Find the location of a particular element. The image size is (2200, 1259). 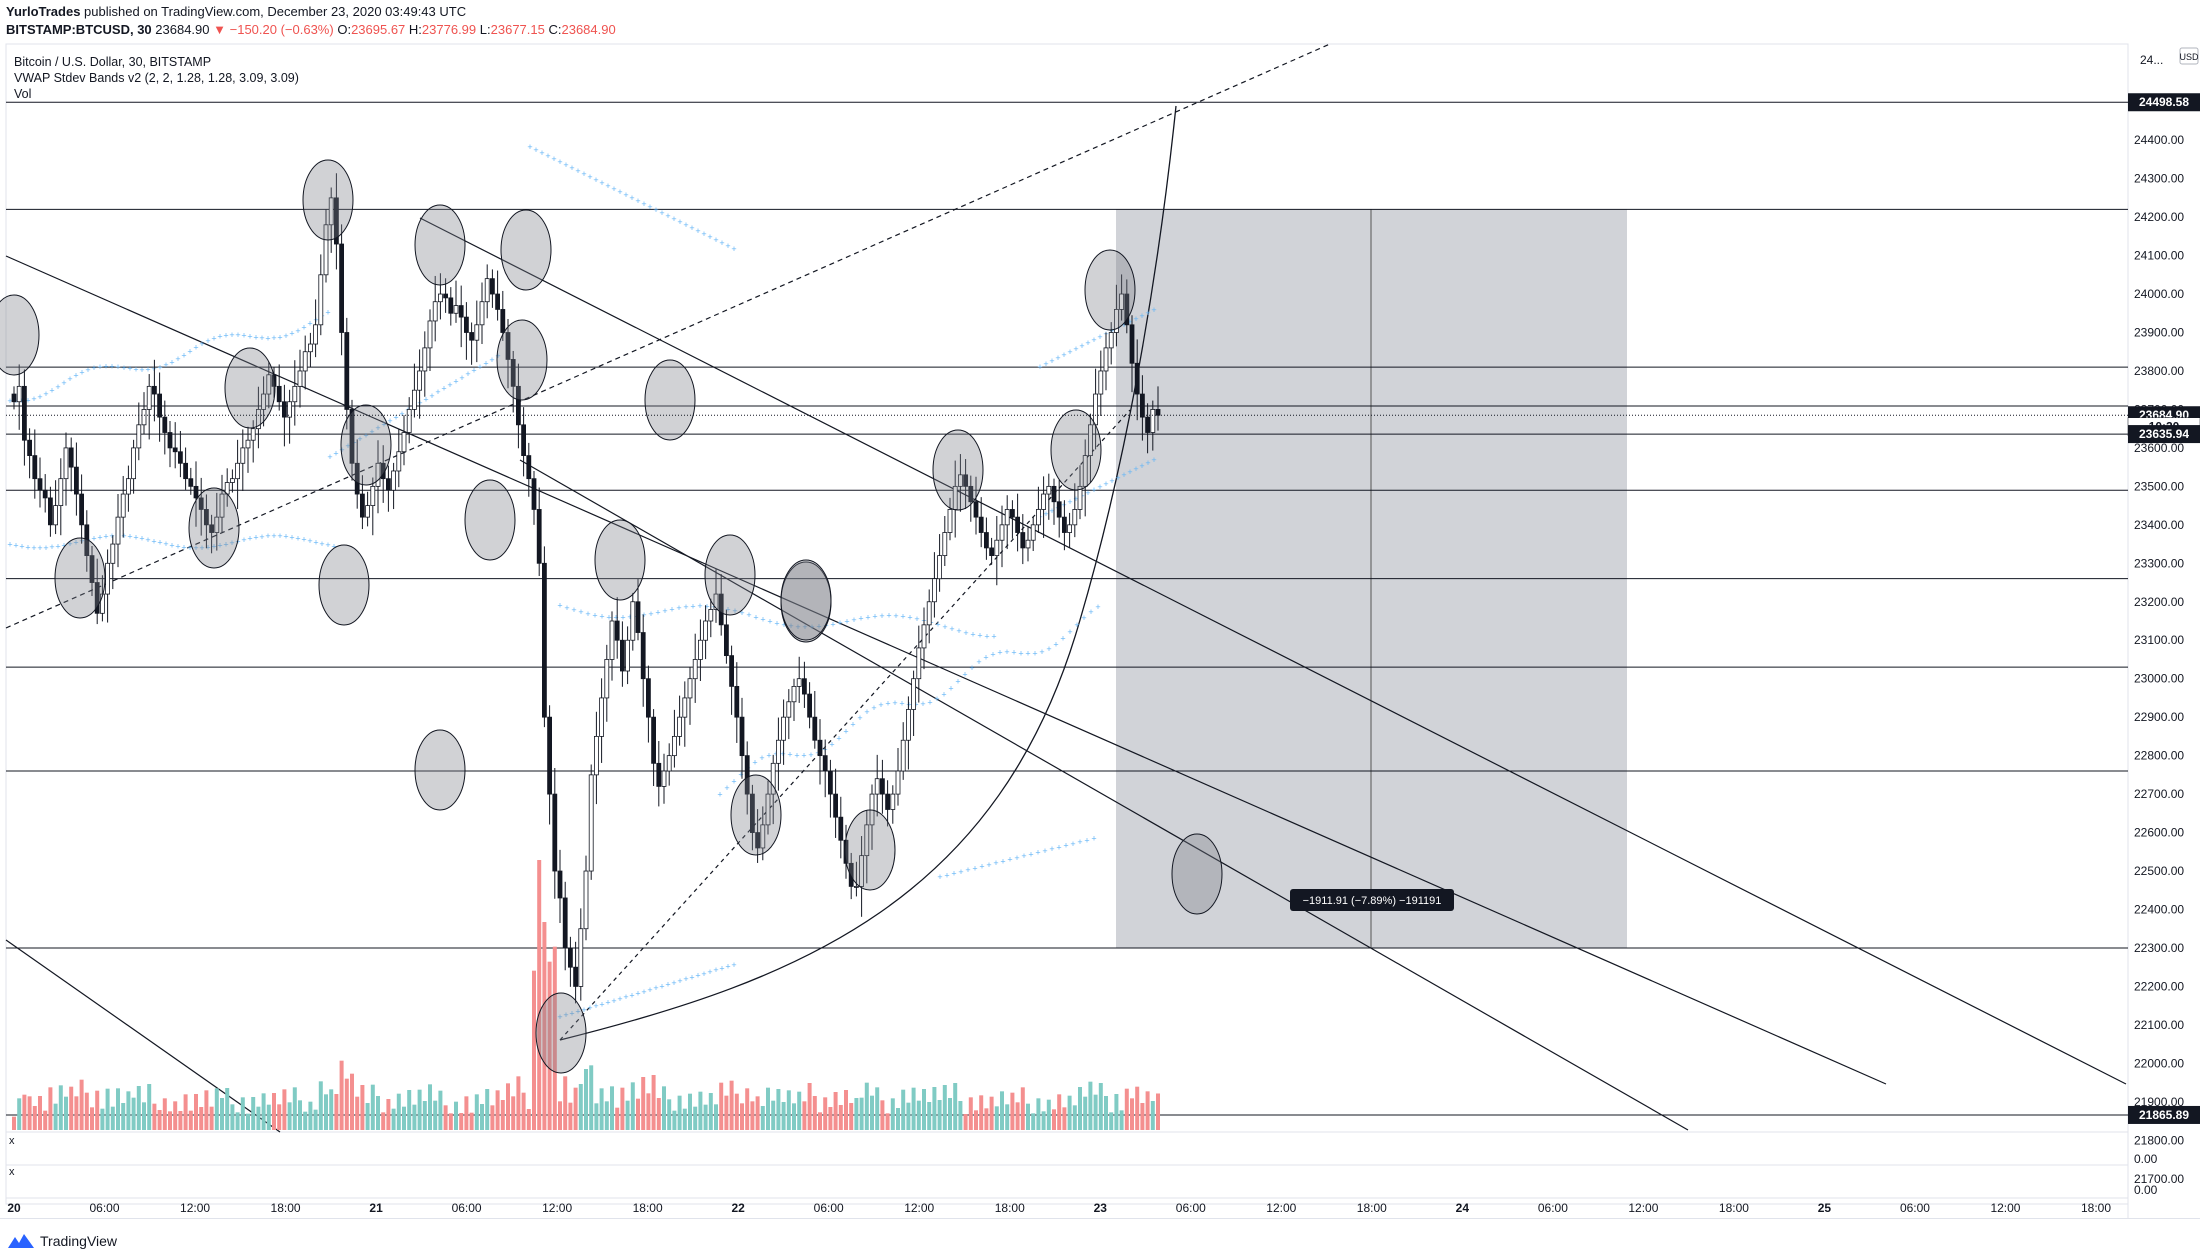

currency-button: USD is located at coordinates (2189, 56).